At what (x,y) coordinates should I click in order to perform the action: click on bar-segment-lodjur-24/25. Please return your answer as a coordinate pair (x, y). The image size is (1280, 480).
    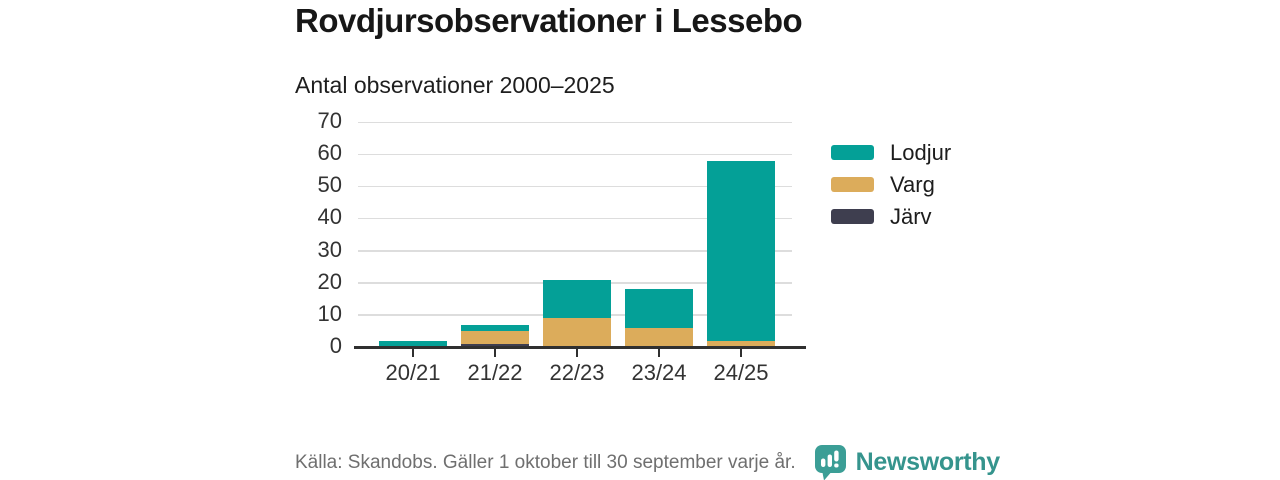
    Looking at the image, I should click on (741, 250).